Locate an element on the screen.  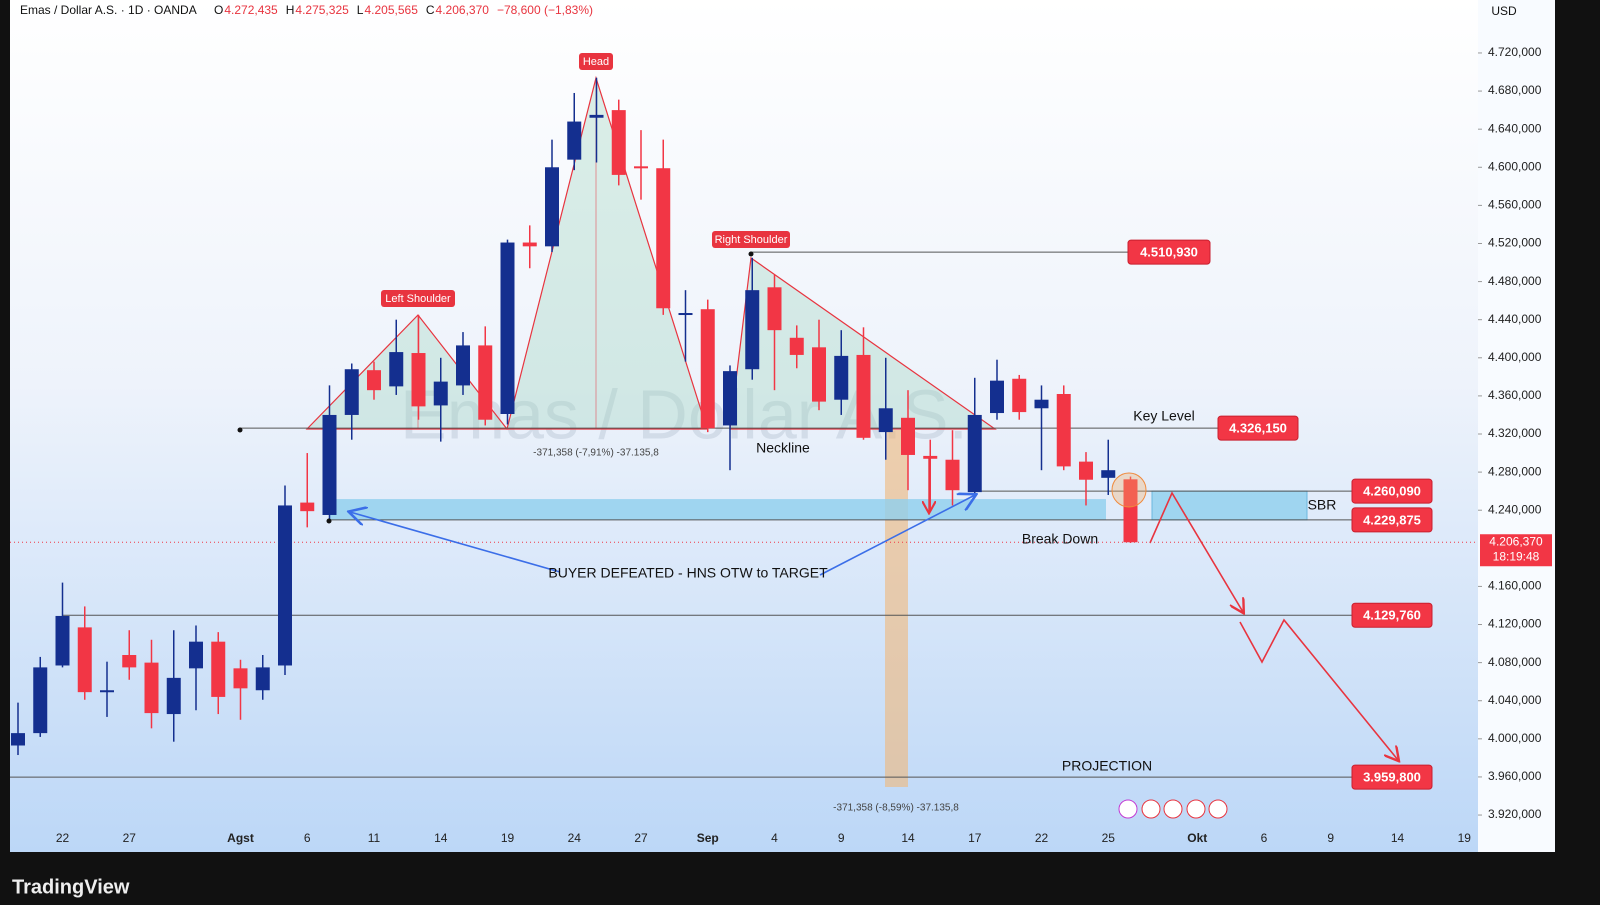
x-tick-label: 4 is located at coordinates (774, 838).